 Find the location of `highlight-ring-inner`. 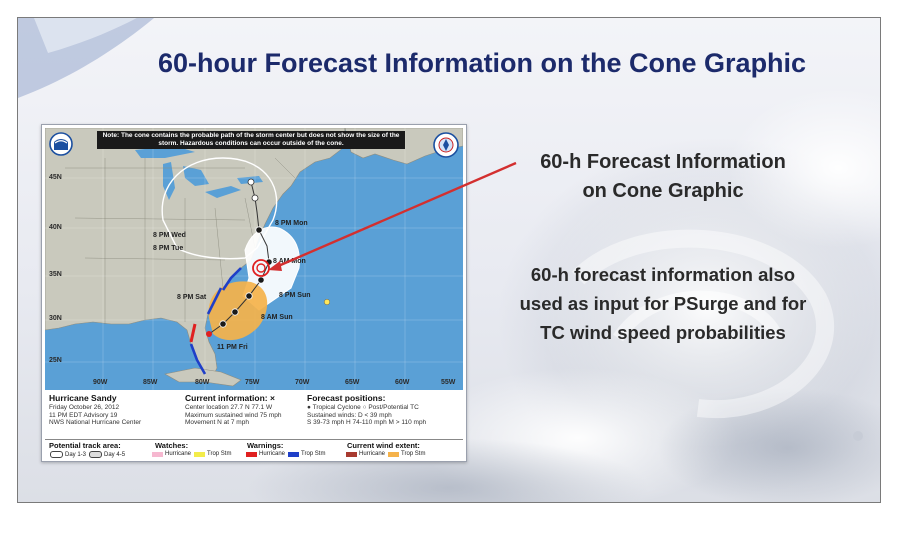

highlight-ring-inner is located at coordinates (261, 268).